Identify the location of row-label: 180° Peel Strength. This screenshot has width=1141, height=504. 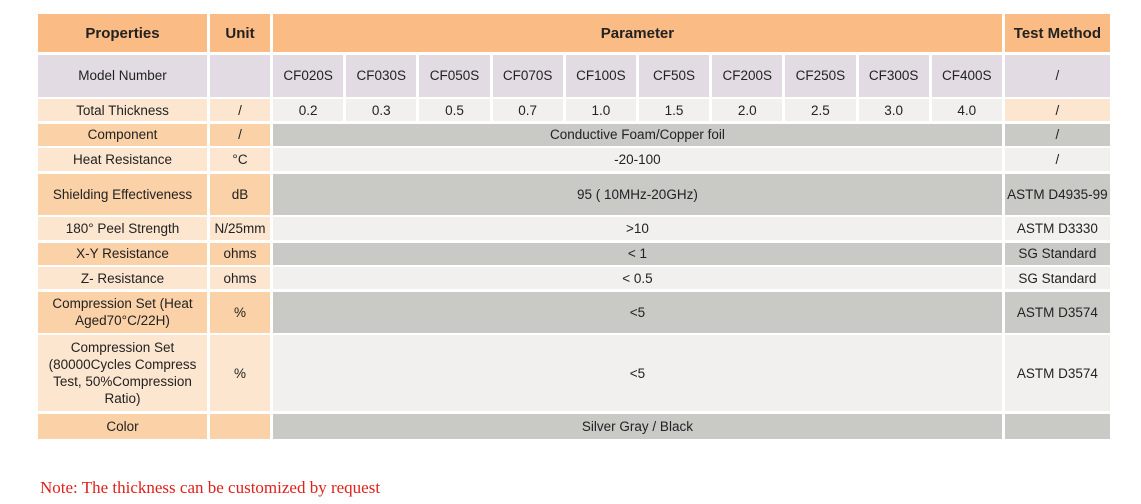
(122, 228).